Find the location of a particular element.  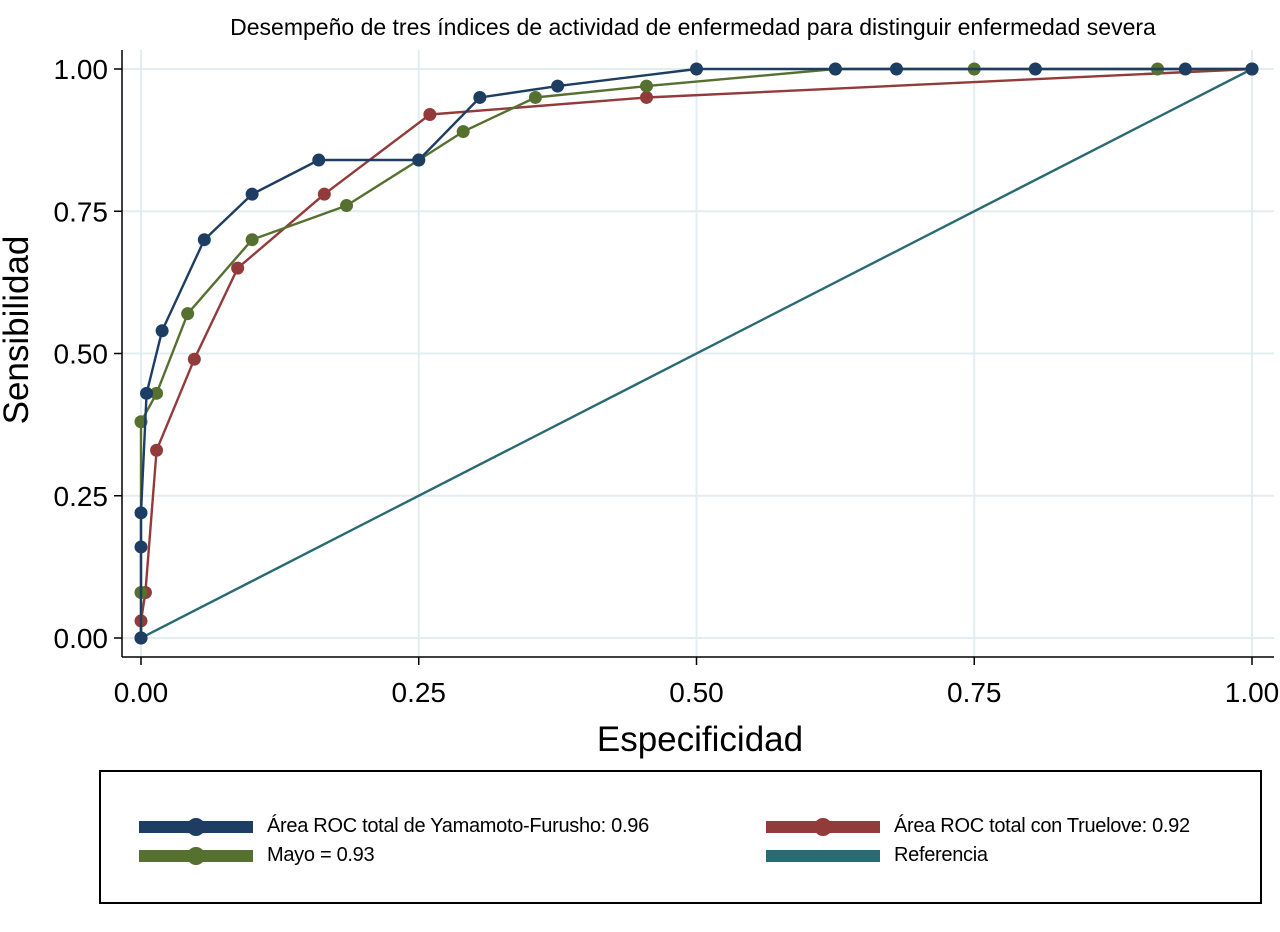

legend-item-mayo: Mayo = 0.93 is located at coordinates (257, 855).